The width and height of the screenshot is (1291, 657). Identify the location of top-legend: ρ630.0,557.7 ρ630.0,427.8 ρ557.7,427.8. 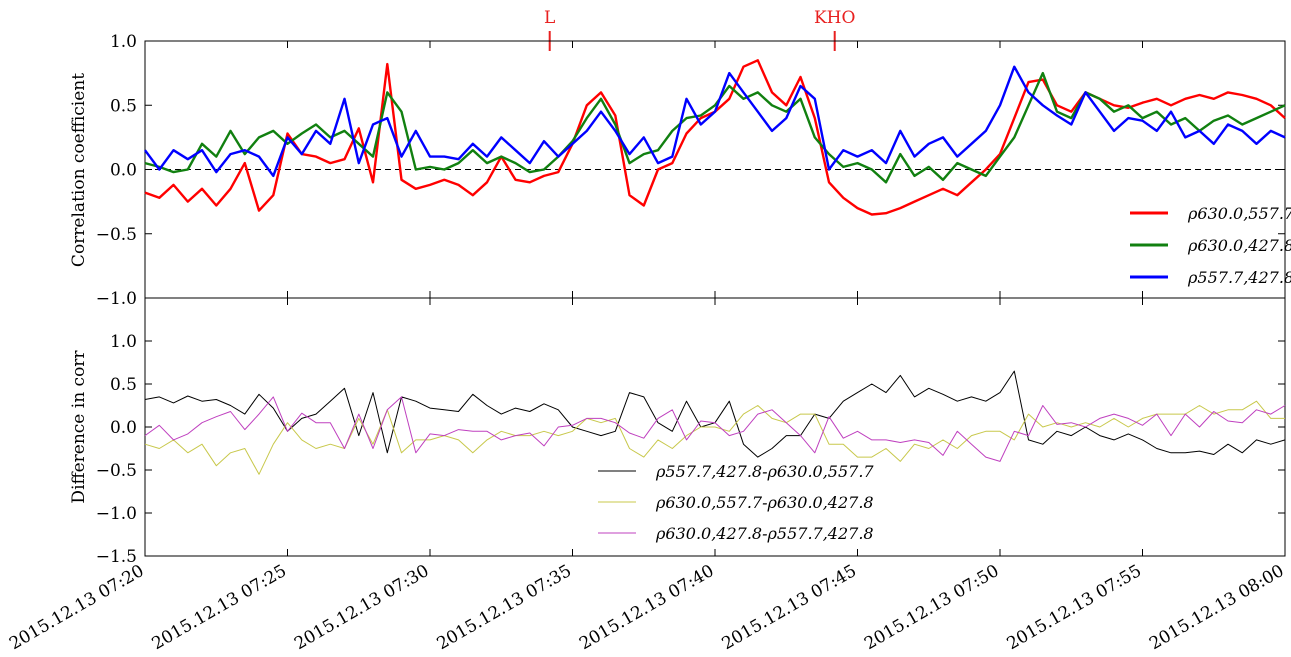
(1210, 245).